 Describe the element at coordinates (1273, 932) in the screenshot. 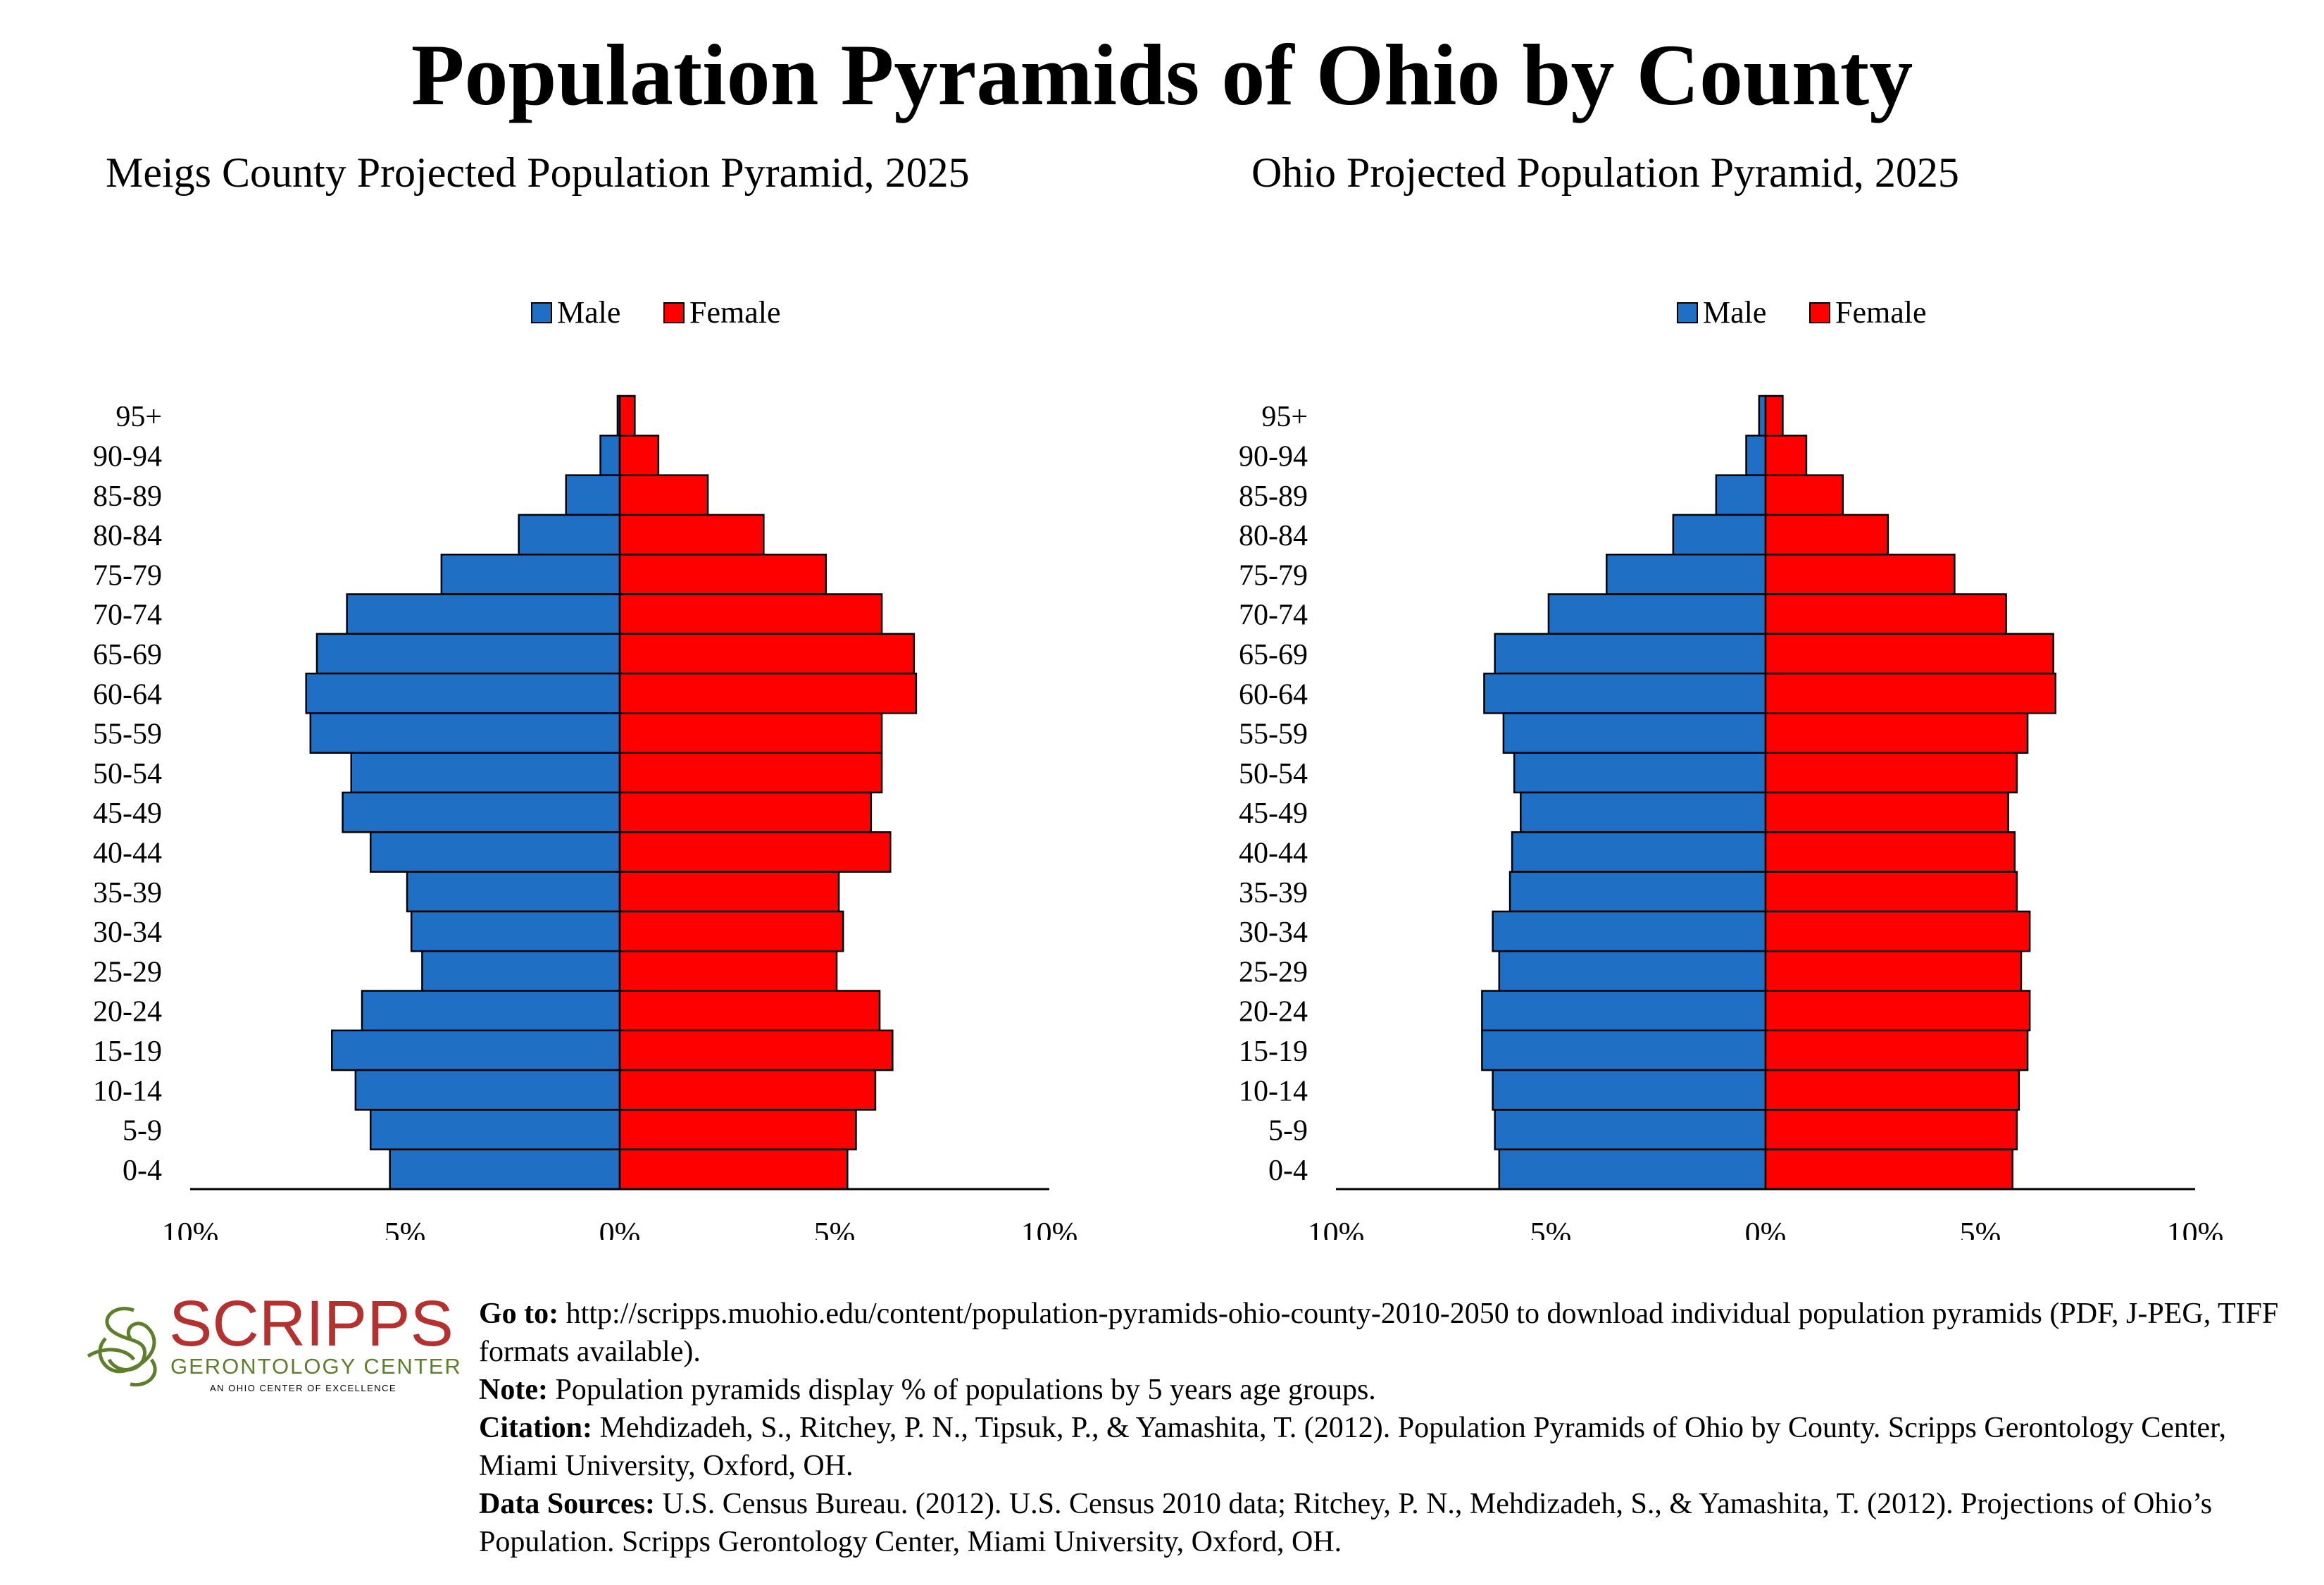

I see `ohio-category-label: 30-34` at that location.